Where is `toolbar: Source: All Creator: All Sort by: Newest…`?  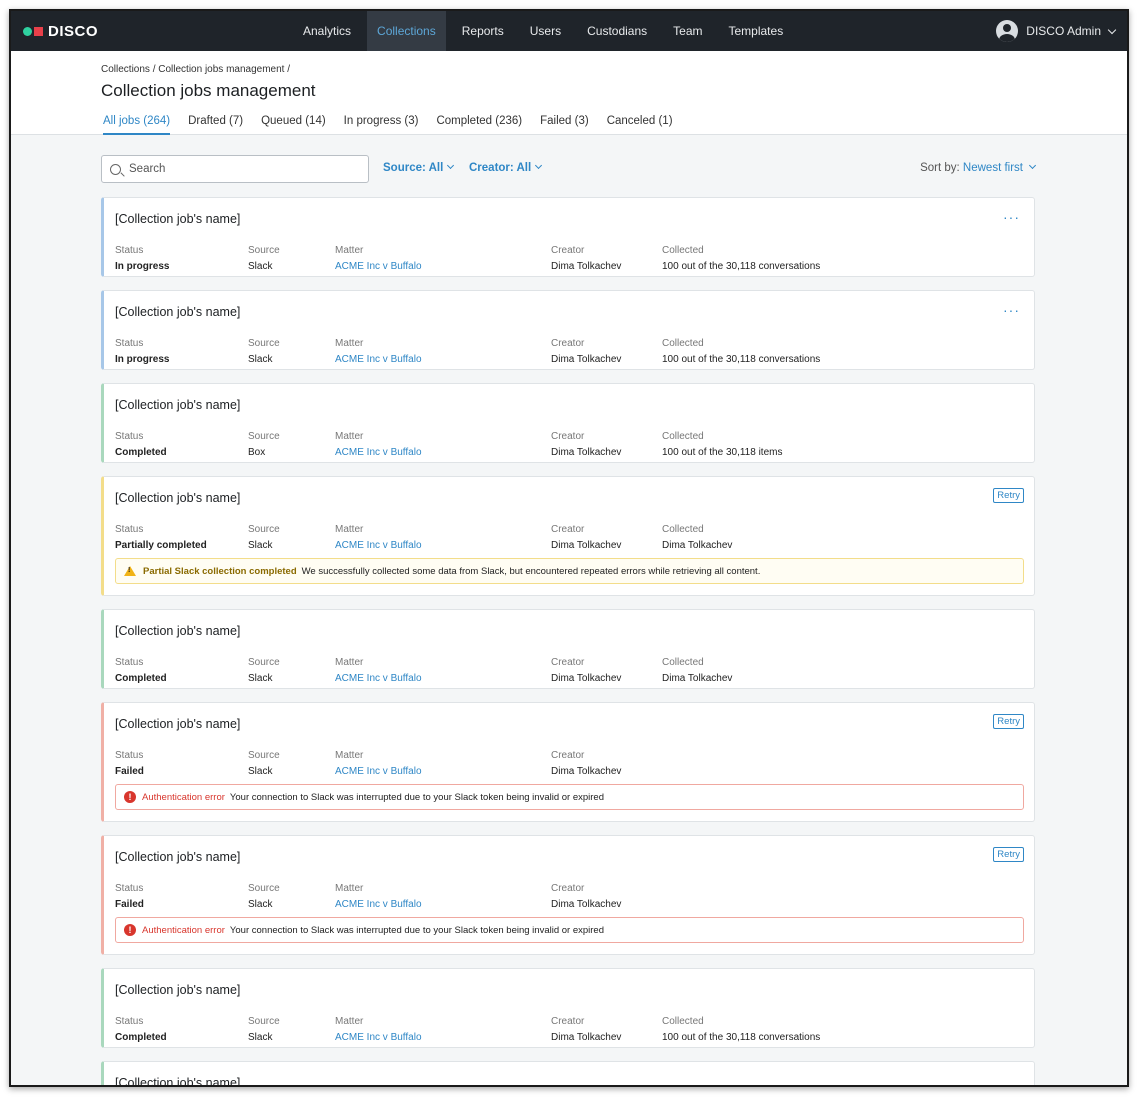 toolbar: Source: All Creator: All Sort by: Newest… is located at coordinates (569, 169).